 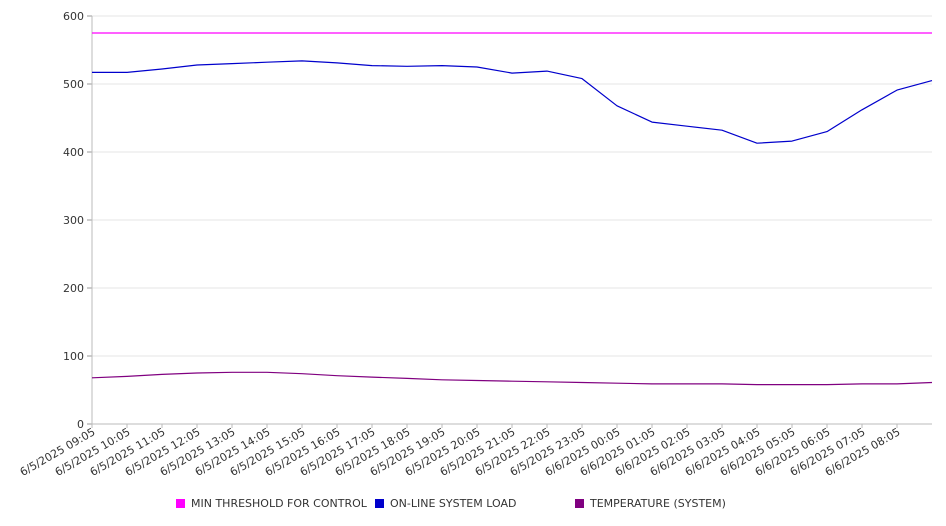 I want to click on y-tick-label: 0, so click(x=80, y=424).